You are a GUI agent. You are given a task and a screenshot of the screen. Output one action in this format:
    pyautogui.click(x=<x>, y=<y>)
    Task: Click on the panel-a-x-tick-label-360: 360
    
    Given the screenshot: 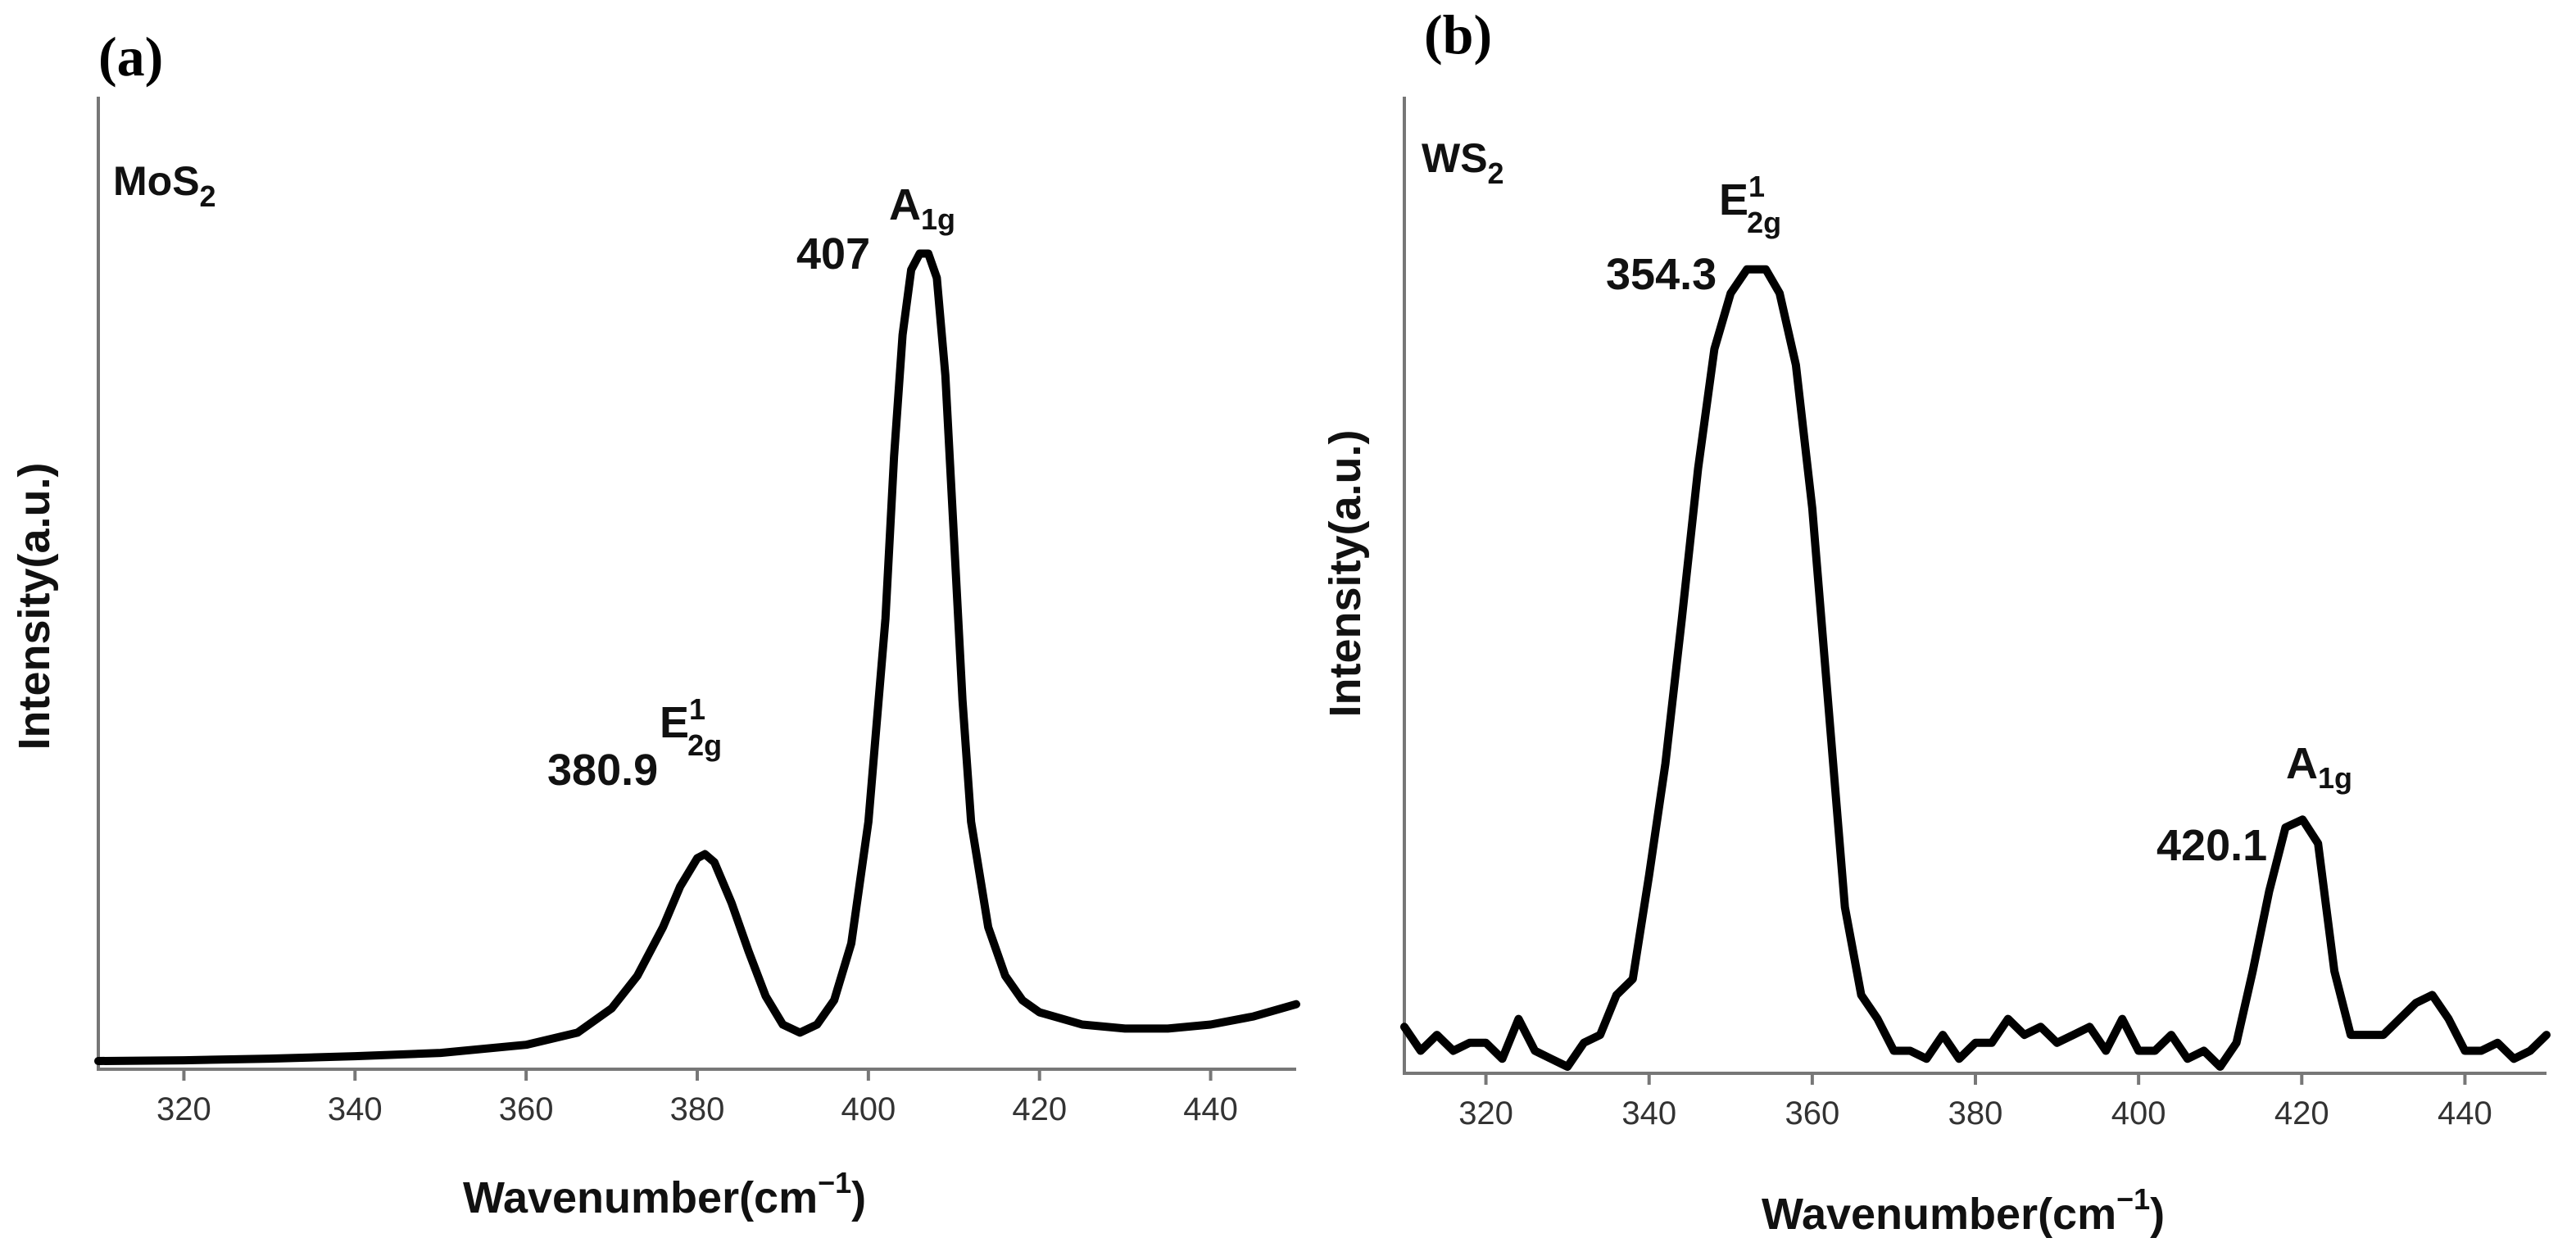 What is the action you would take?
    pyautogui.click(x=526, y=1109)
    